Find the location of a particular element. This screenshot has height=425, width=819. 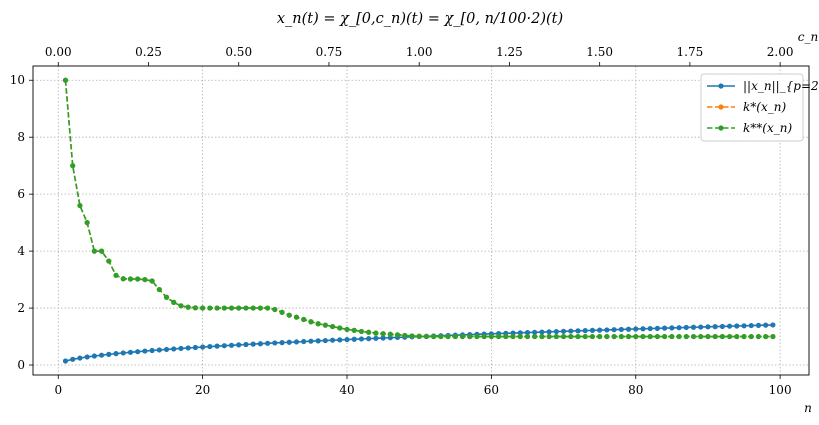

y-tick-label: 2 is located at coordinates (21, 308).